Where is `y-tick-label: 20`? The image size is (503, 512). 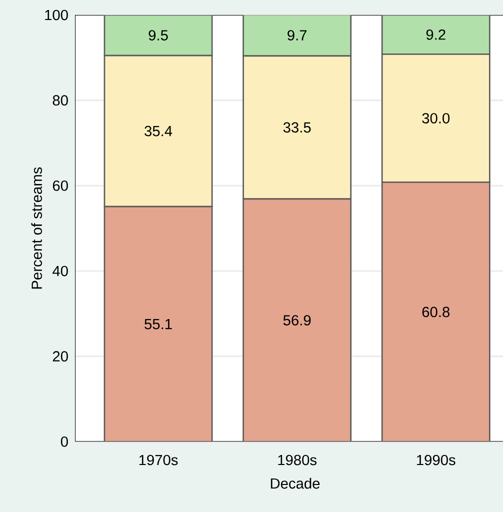 y-tick-label: 20 is located at coordinates (60, 356).